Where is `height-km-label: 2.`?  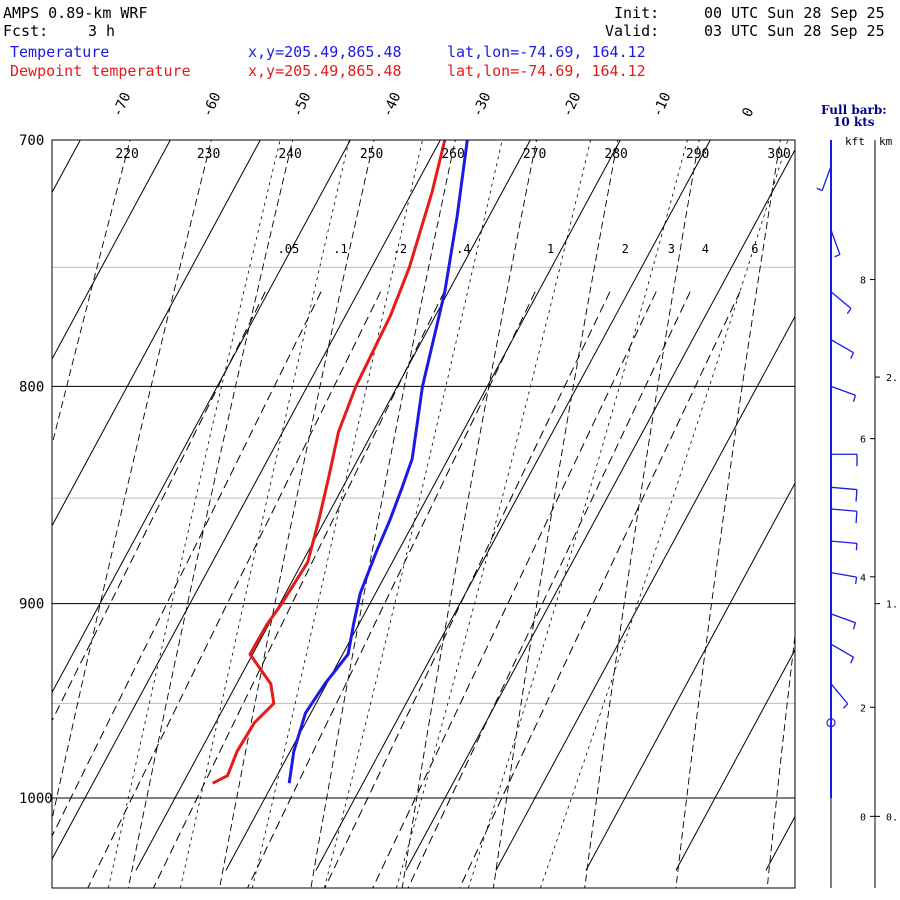 height-km-label: 2. is located at coordinates (892, 378).